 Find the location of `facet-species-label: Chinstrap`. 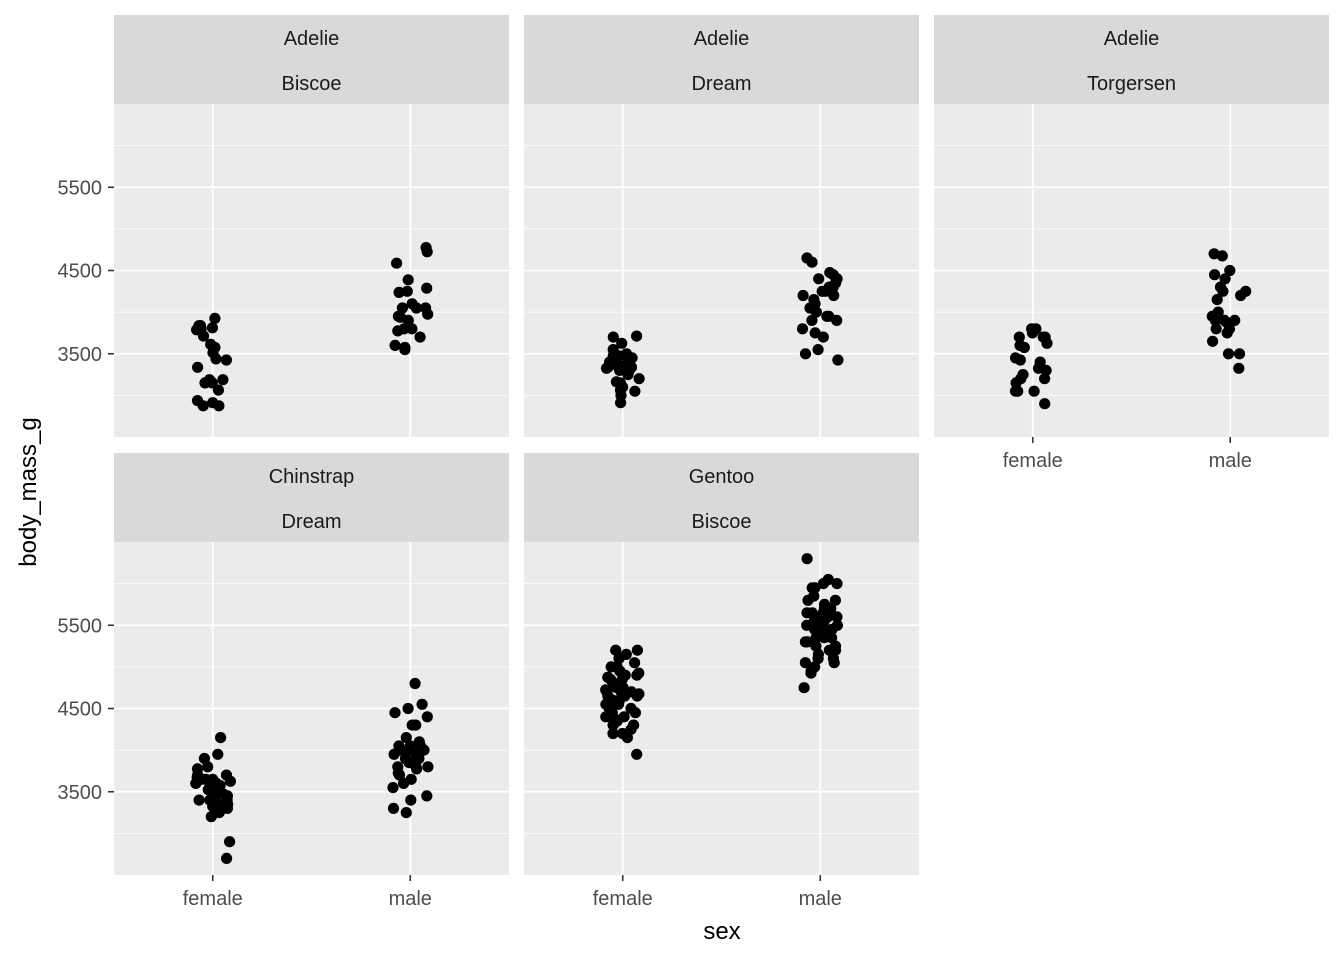

facet-species-label: Chinstrap is located at coordinates (312, 477).